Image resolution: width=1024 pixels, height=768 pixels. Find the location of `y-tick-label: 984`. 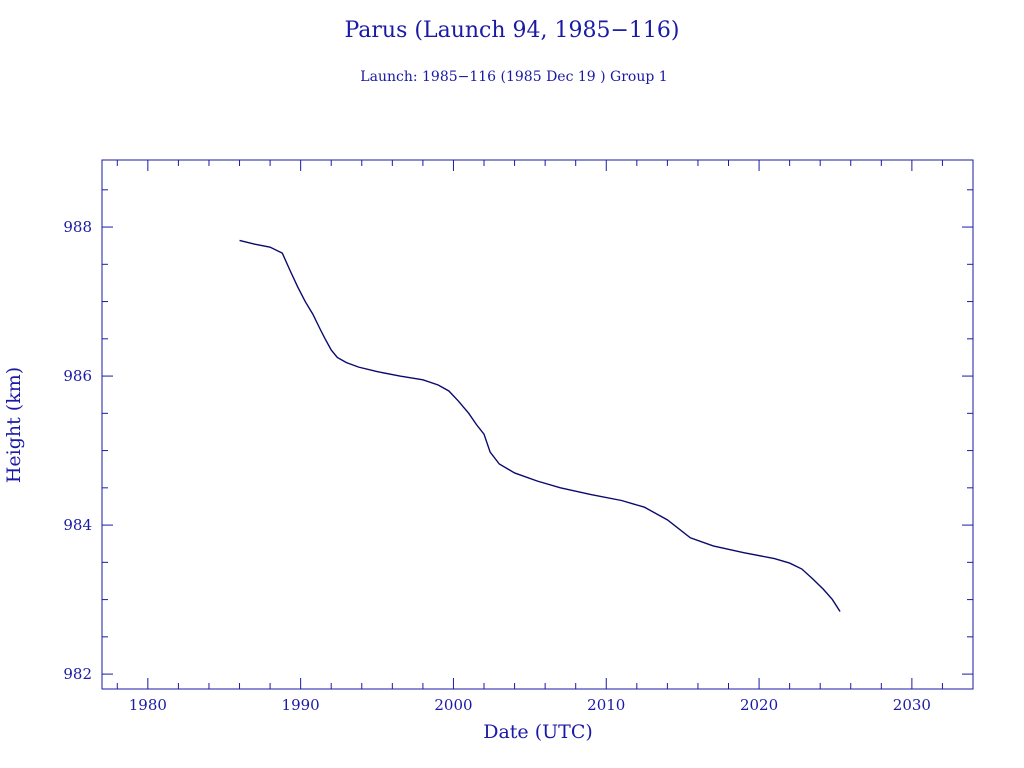

y-tick-label: 984 is located at coordinates (77, 525).